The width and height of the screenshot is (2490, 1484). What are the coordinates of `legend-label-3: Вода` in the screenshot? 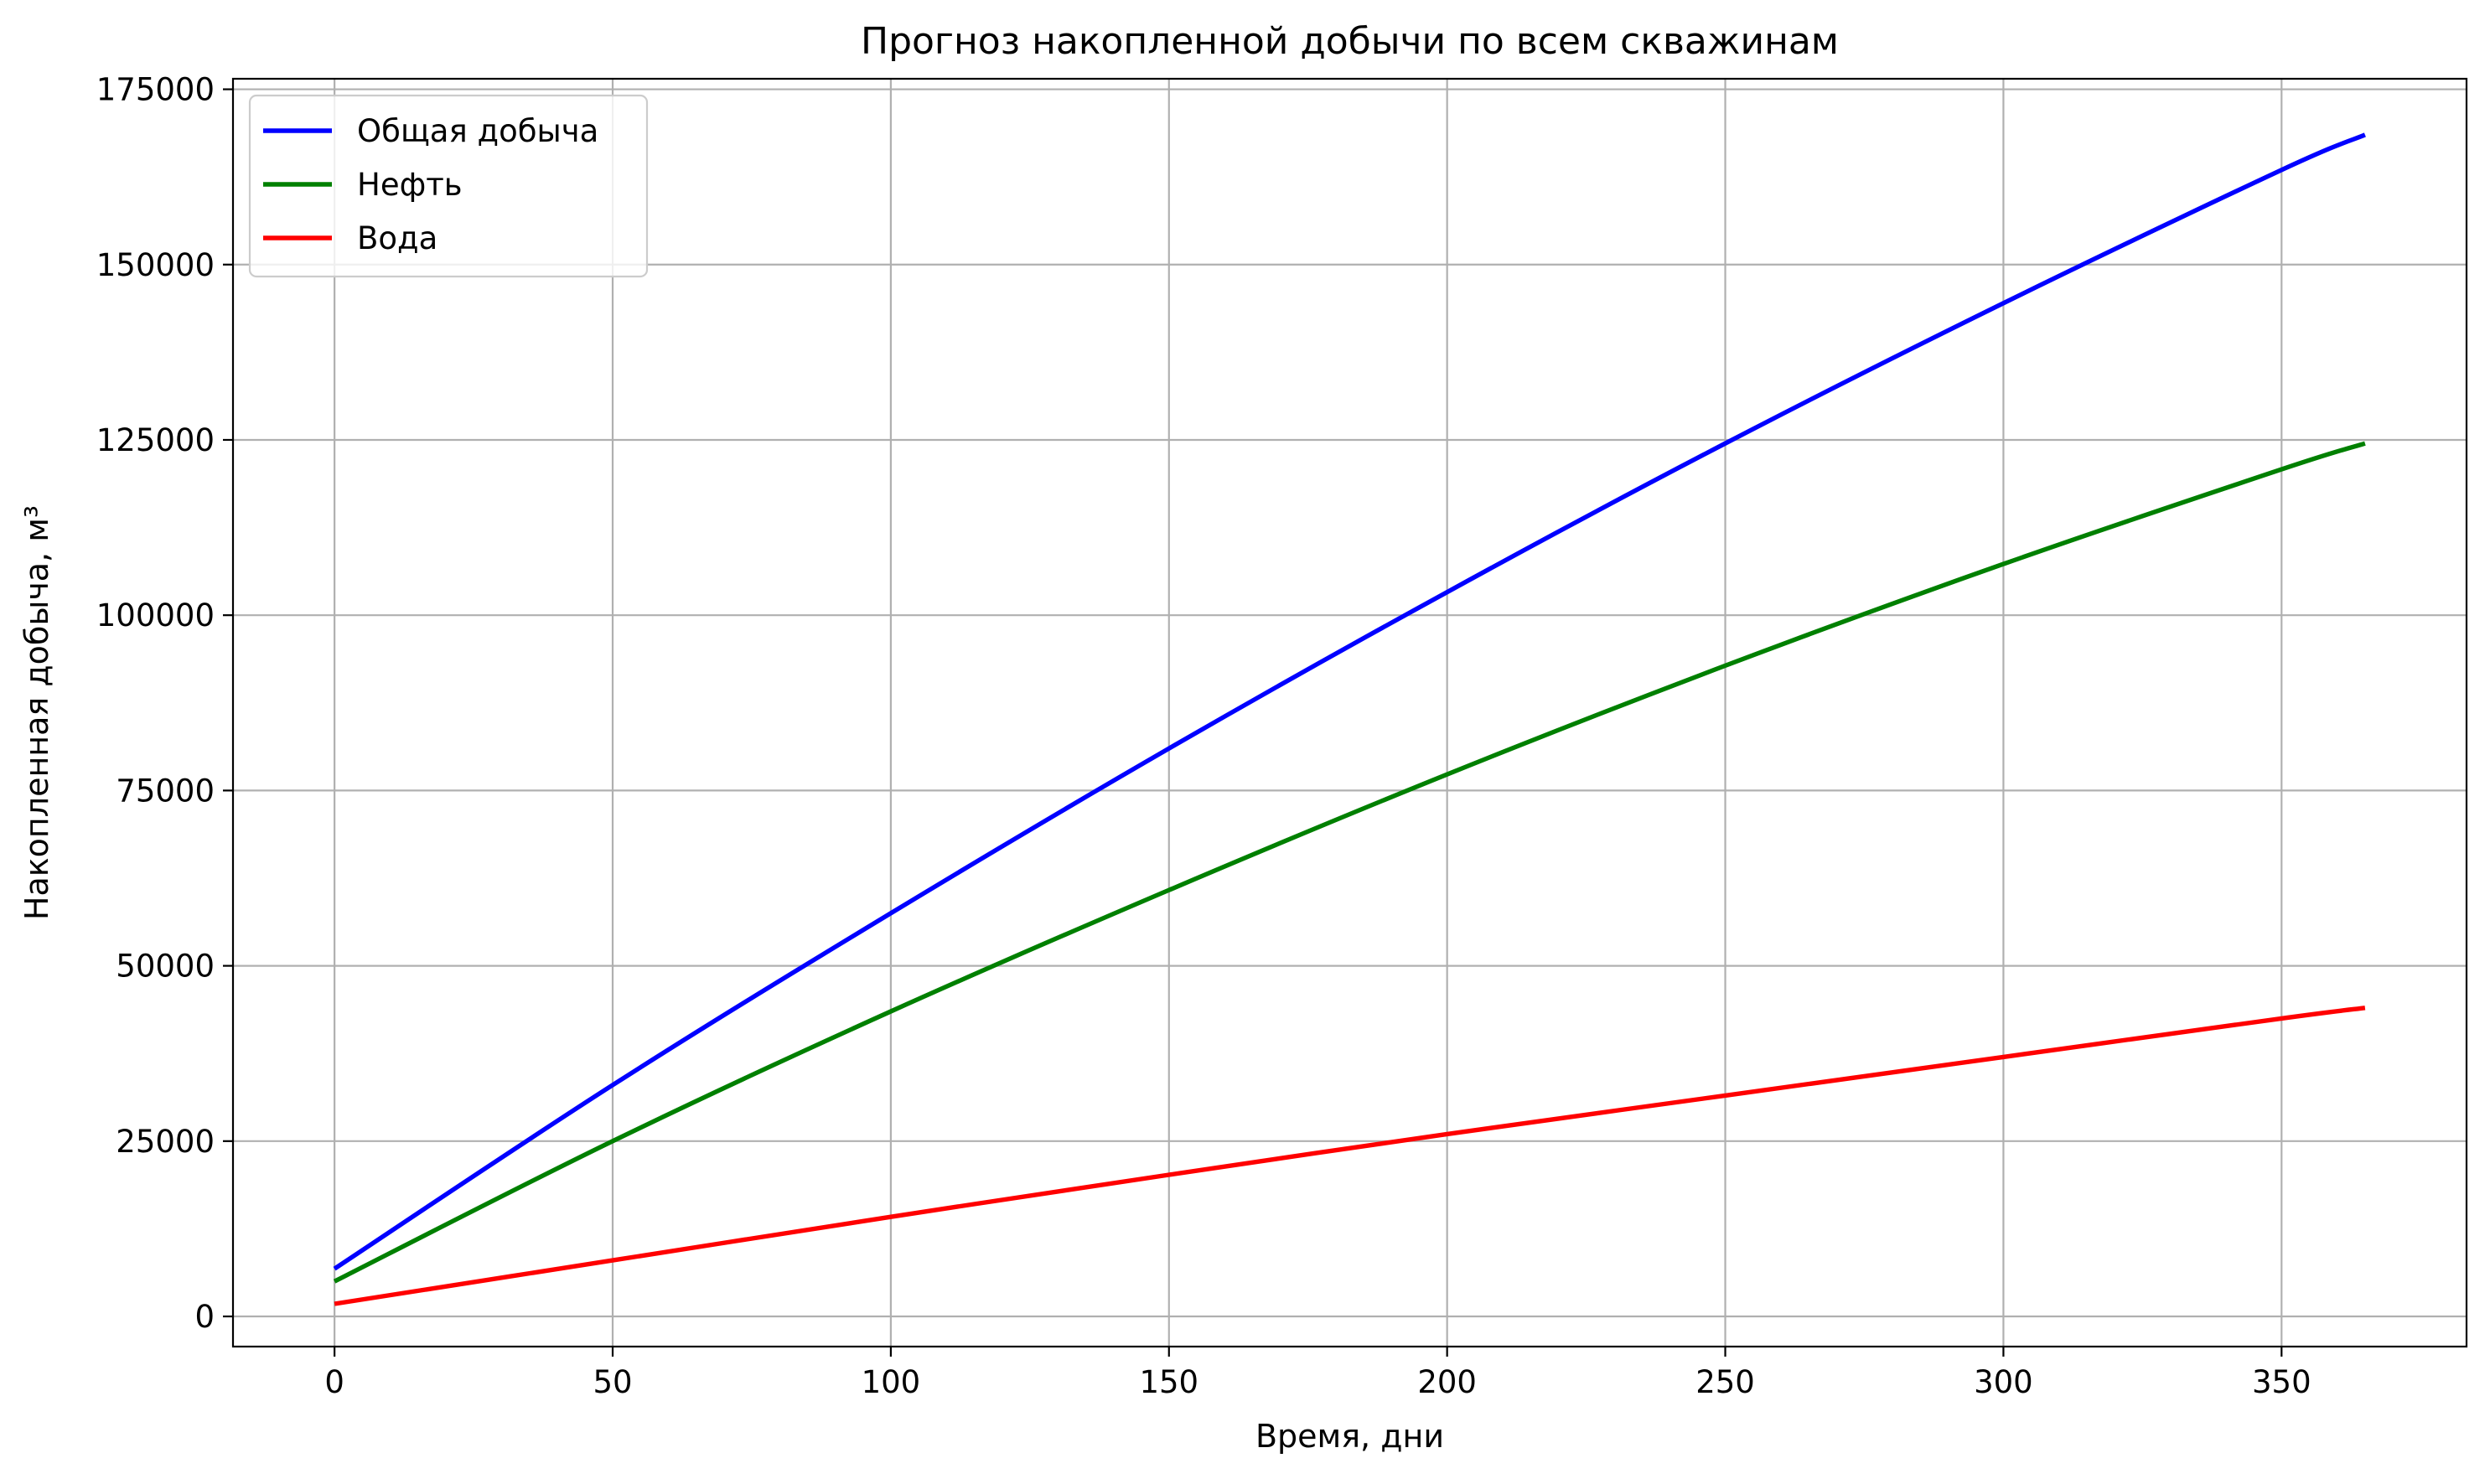 It's located at (397, 238).